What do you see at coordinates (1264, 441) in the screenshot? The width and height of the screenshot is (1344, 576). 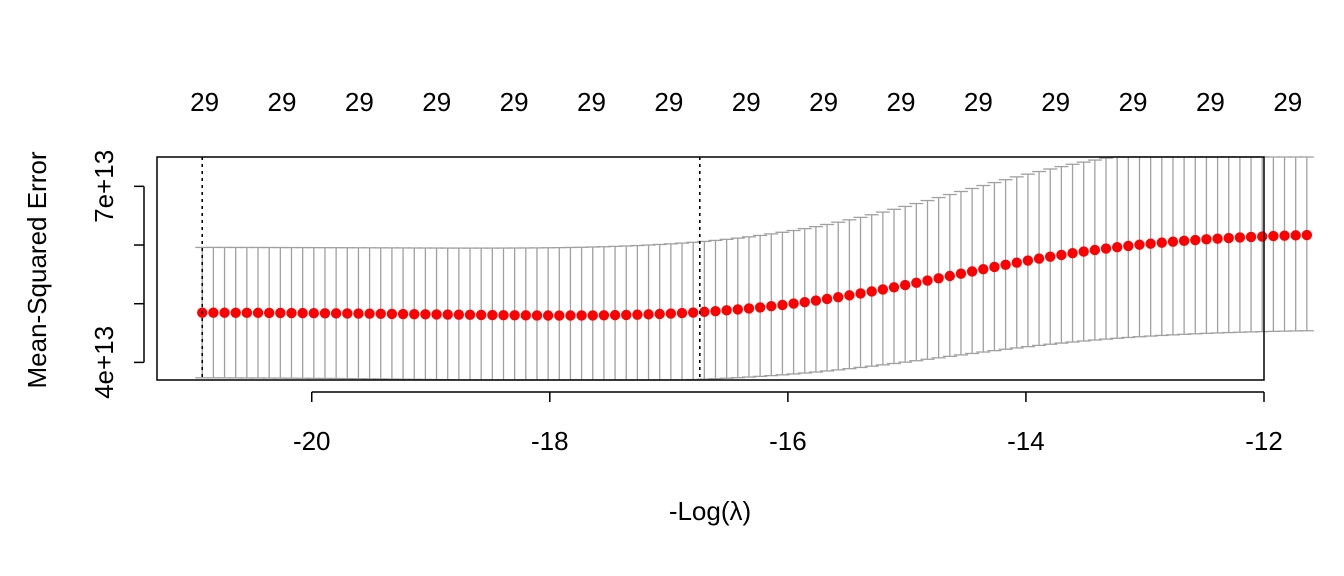 I see `x-tick-label: -12` at bounding box center [1264, 441].